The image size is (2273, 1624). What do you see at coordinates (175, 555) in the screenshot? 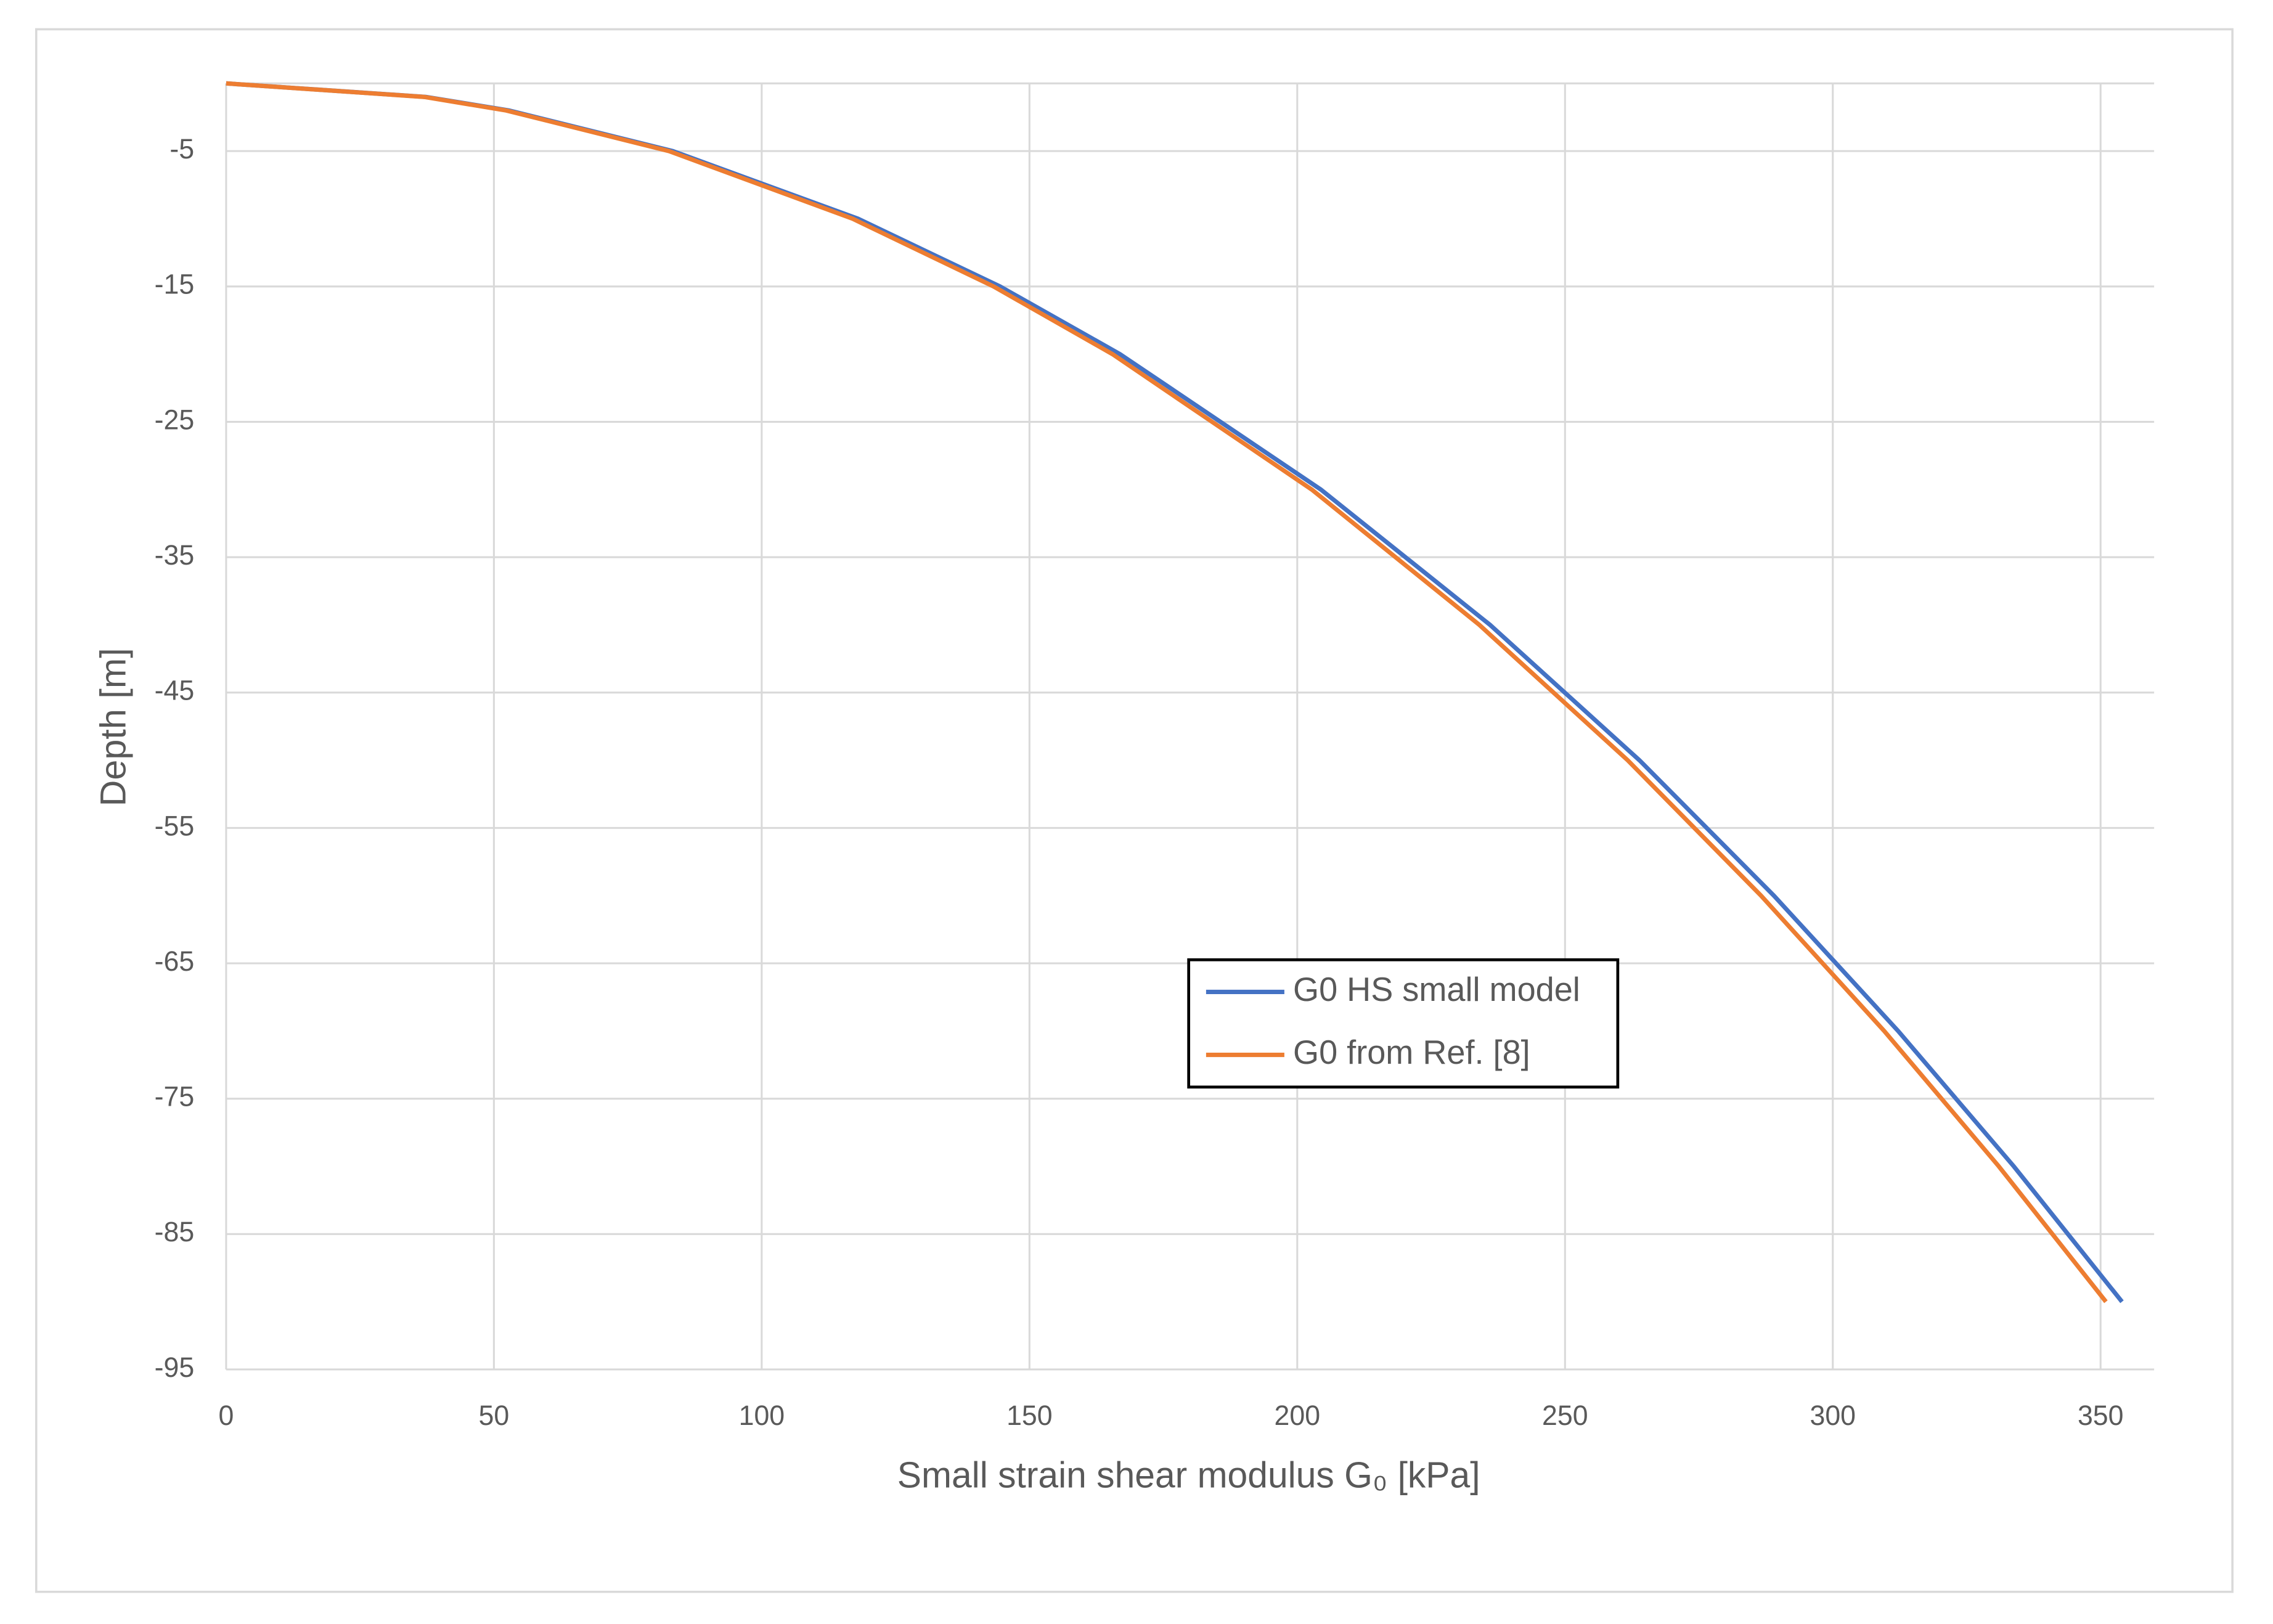
I see `y-tick-label: -35` at bounding box center [175, 555].